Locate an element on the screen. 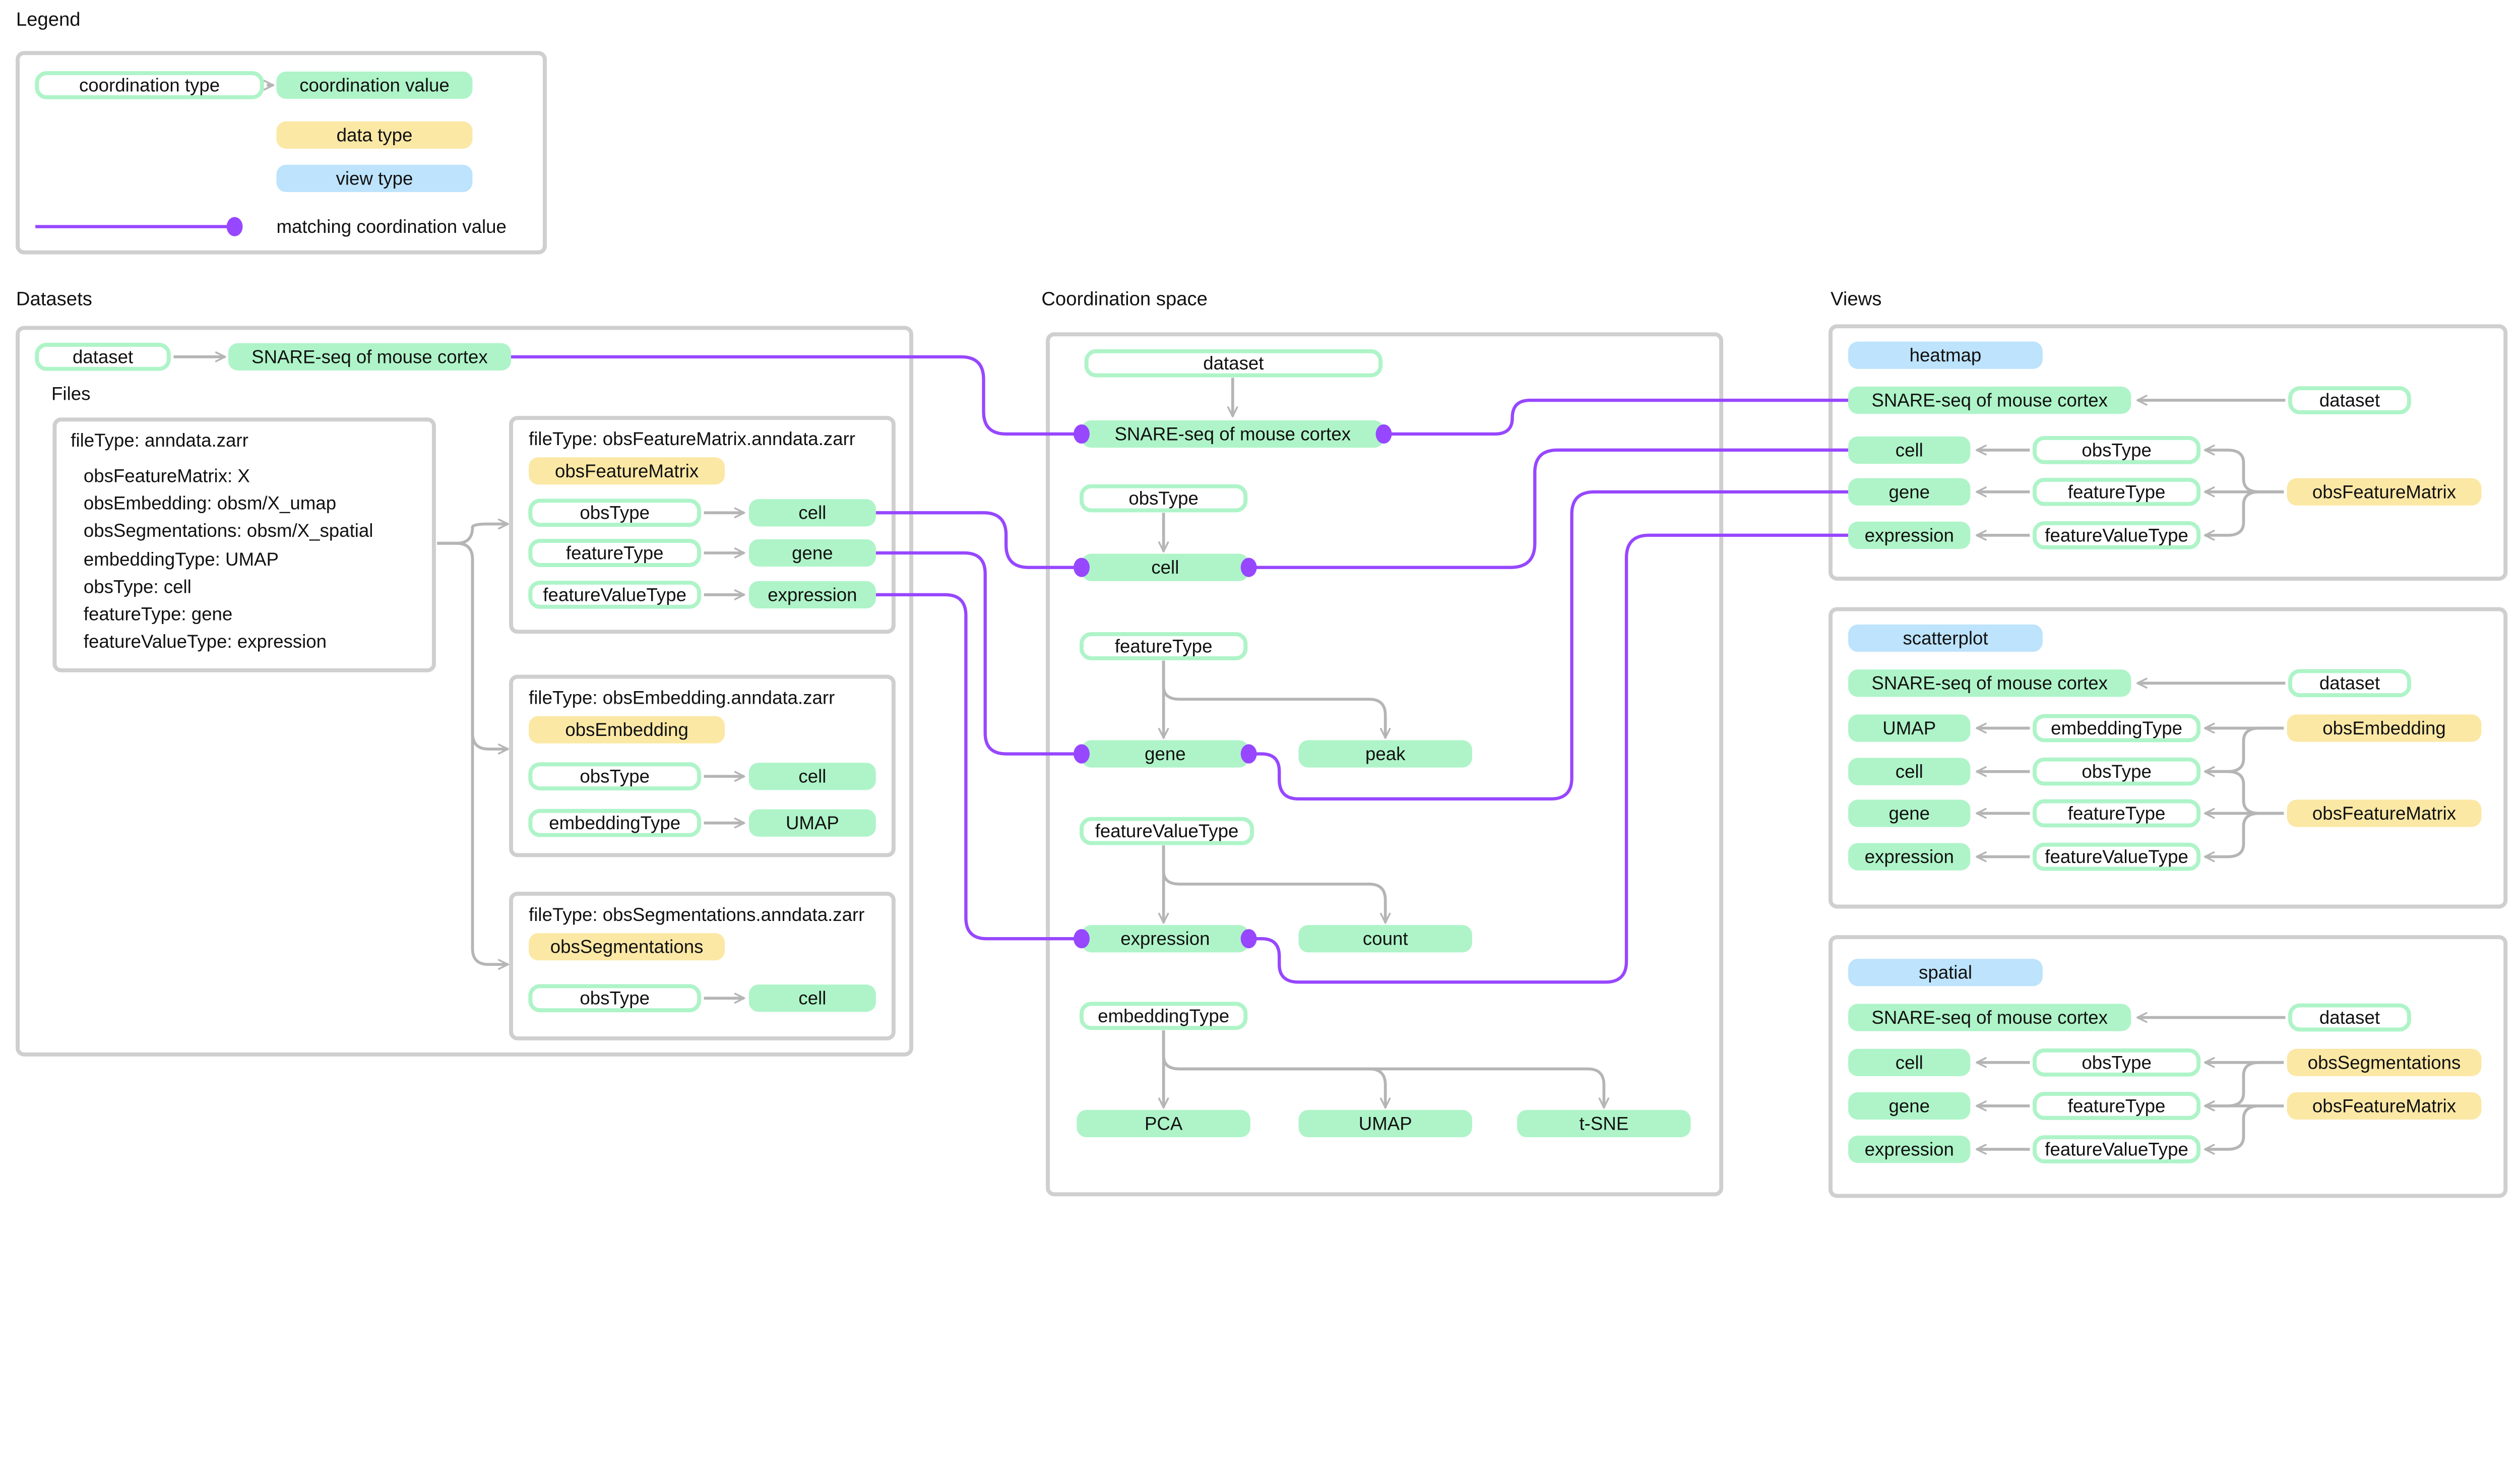 This screenshot has width=2520, height=1482. file-coordination-type-pill: featureType is located at coordinates (615, 553).